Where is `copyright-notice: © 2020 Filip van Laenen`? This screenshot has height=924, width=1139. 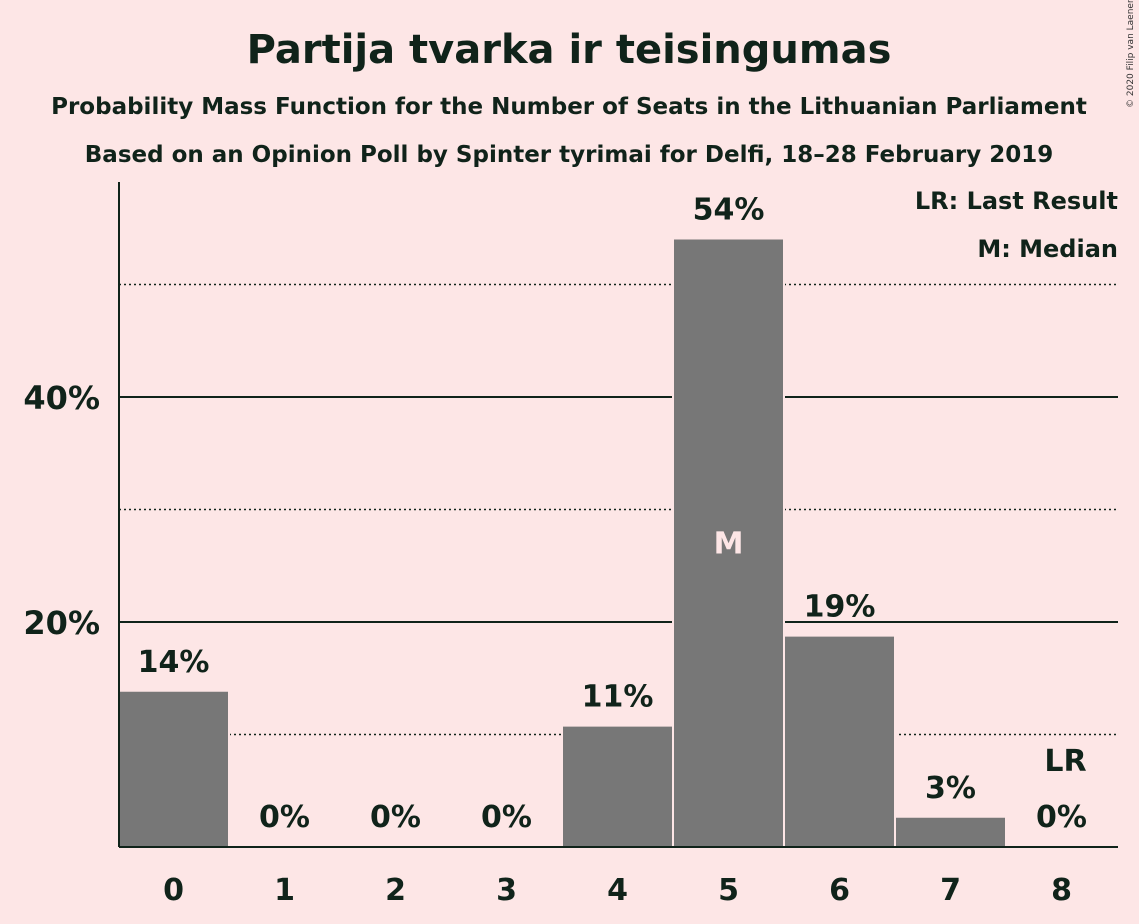
copyright-notice: © 2020 Filip van Laenen is located at coordinates (1131, 54).